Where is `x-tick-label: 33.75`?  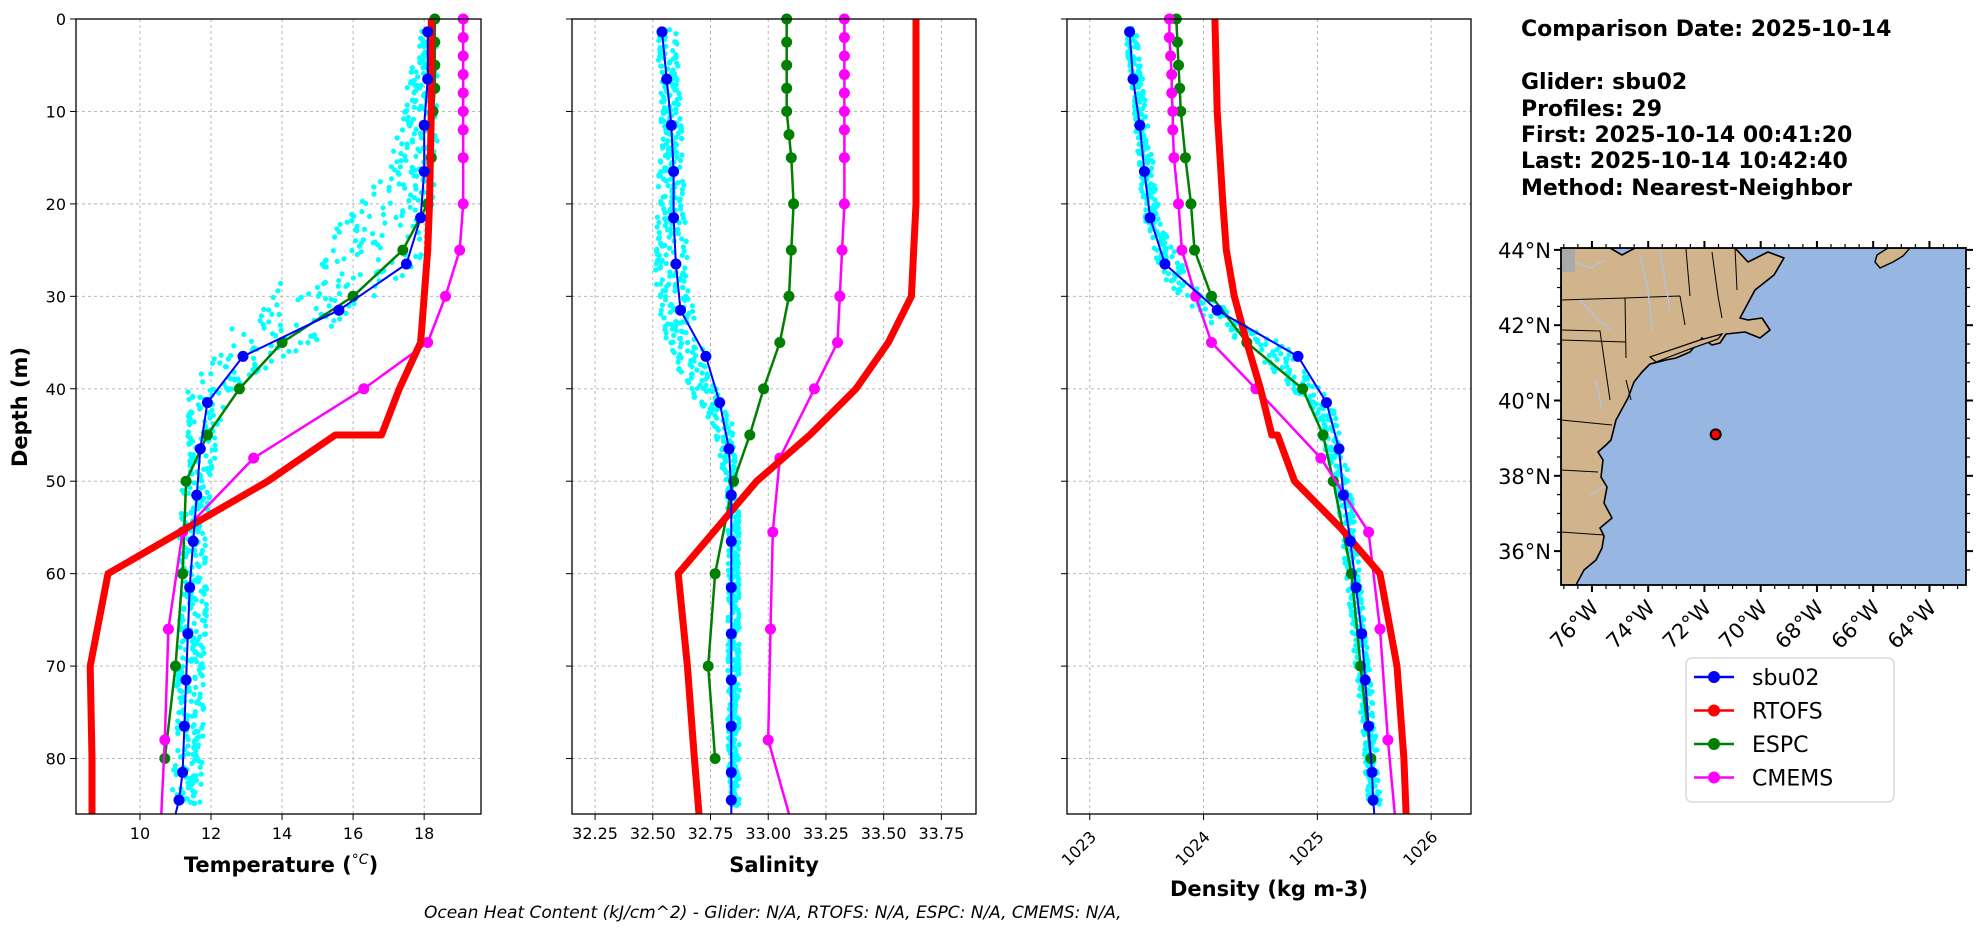
x-tick-label: 33.75 is located at coordinates (941, 833).